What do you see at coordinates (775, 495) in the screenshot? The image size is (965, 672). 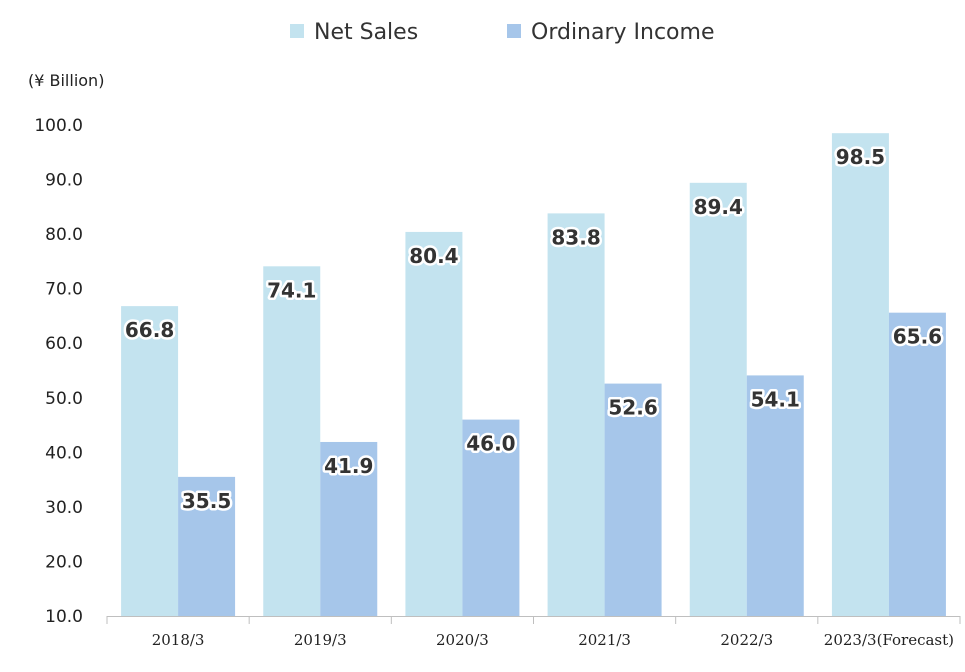 I see `ordinary-income-bar-2022/3` at bounding box center [775, 495].